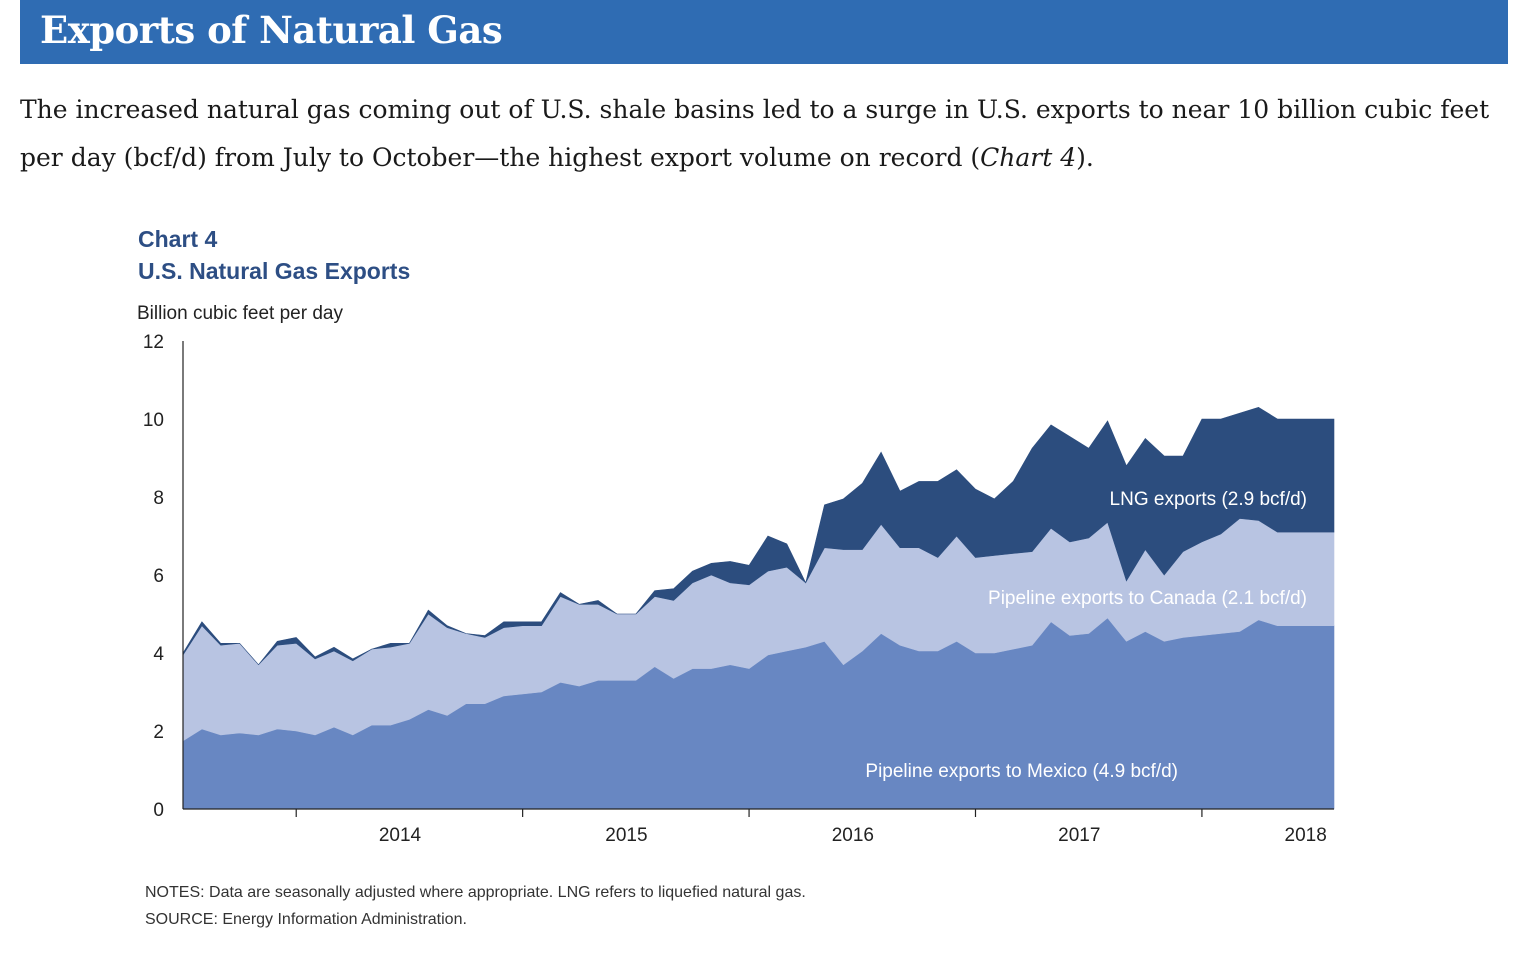  I want to click on label-lng: LNG exports (2.9 bcf/d), so click(1208, 499).